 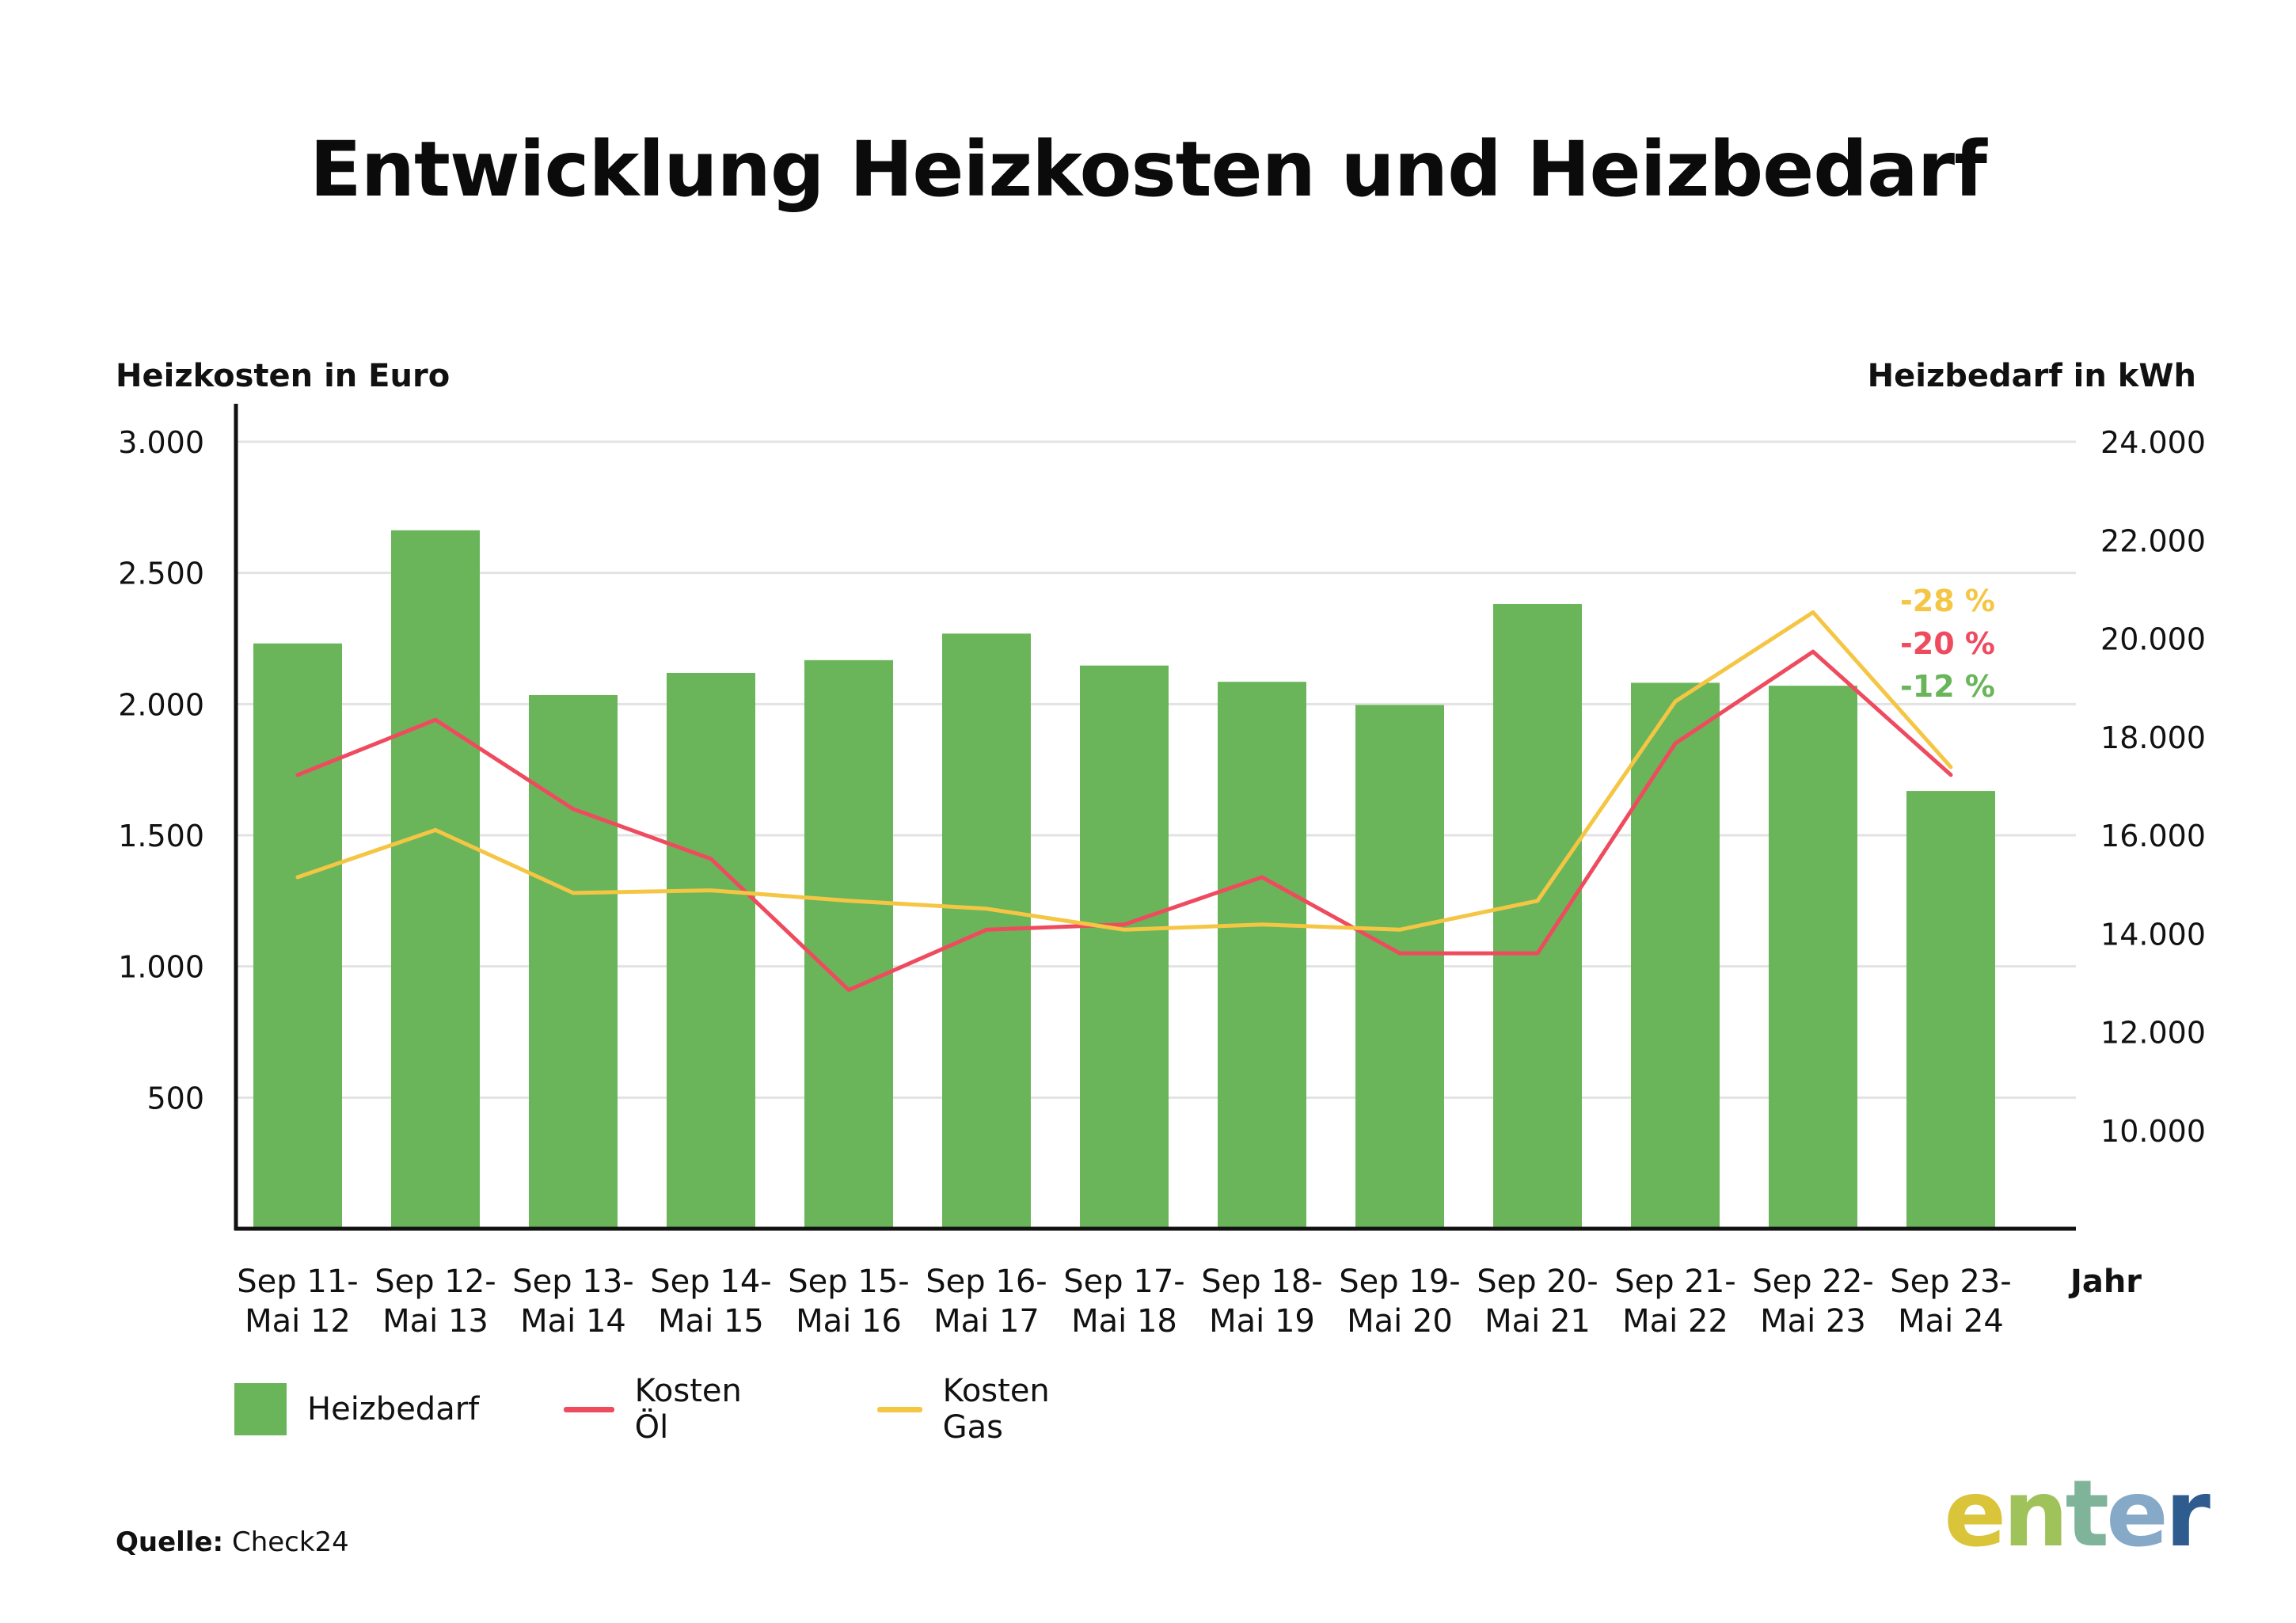 What do you see at coordinates (290, 1542) in the screenshot?
I see `source-value: Check24` at bounding box center [290, 1542].